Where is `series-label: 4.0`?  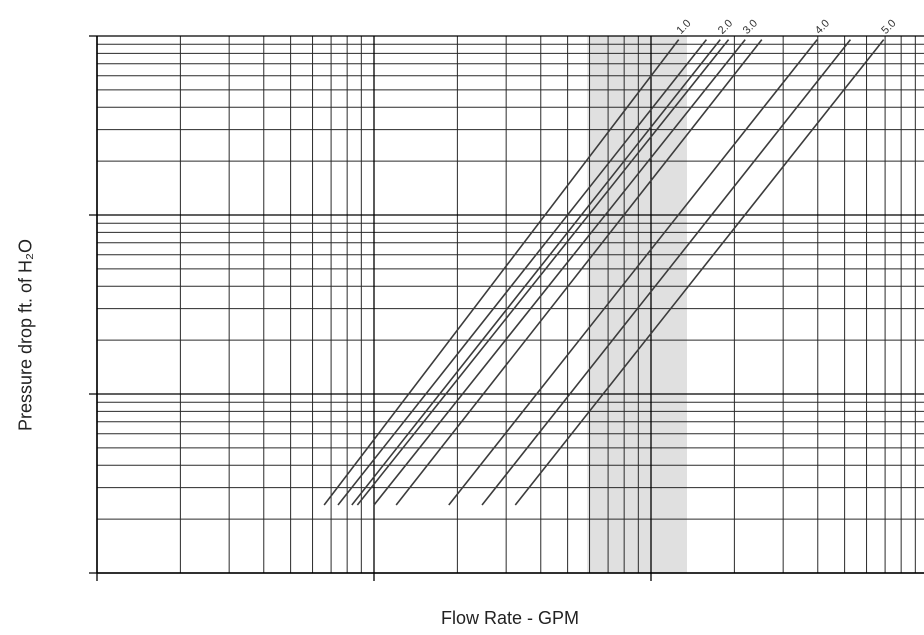 series-label: 4.0 is located at coordinates (822, 26).